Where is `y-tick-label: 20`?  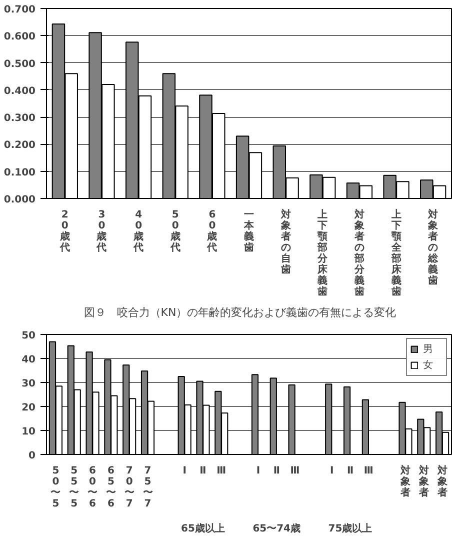
y-tick-label: 20 is located at coordinates (29, 408).